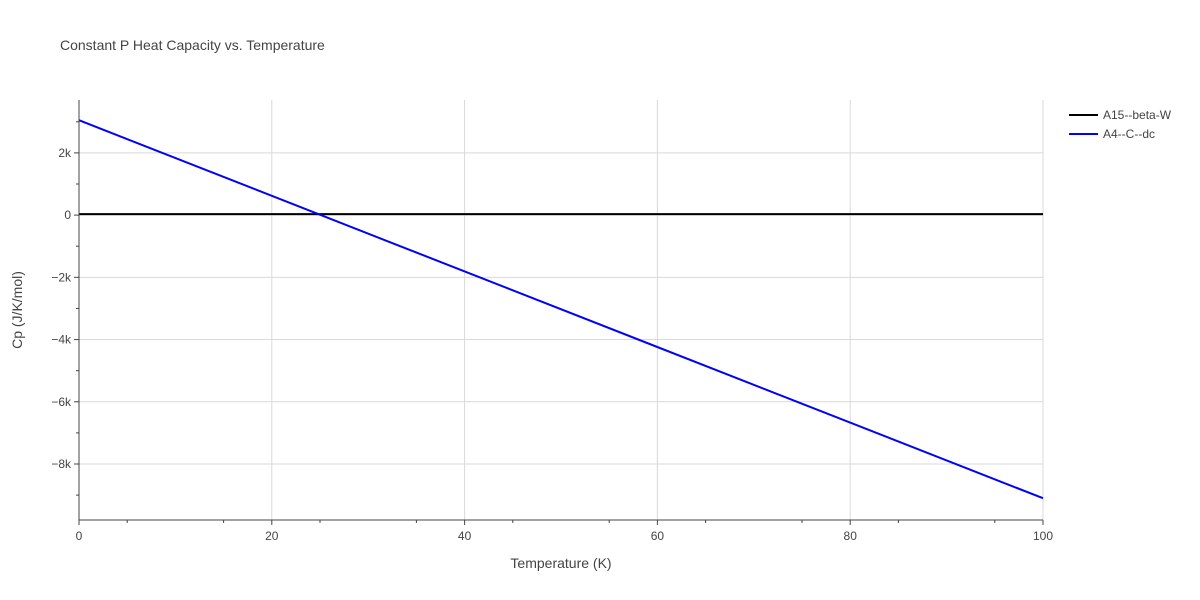  Describe the element at coordinates (1129, 134) in the screenshot. I see `legend-label: A4--C--dc` at that location.